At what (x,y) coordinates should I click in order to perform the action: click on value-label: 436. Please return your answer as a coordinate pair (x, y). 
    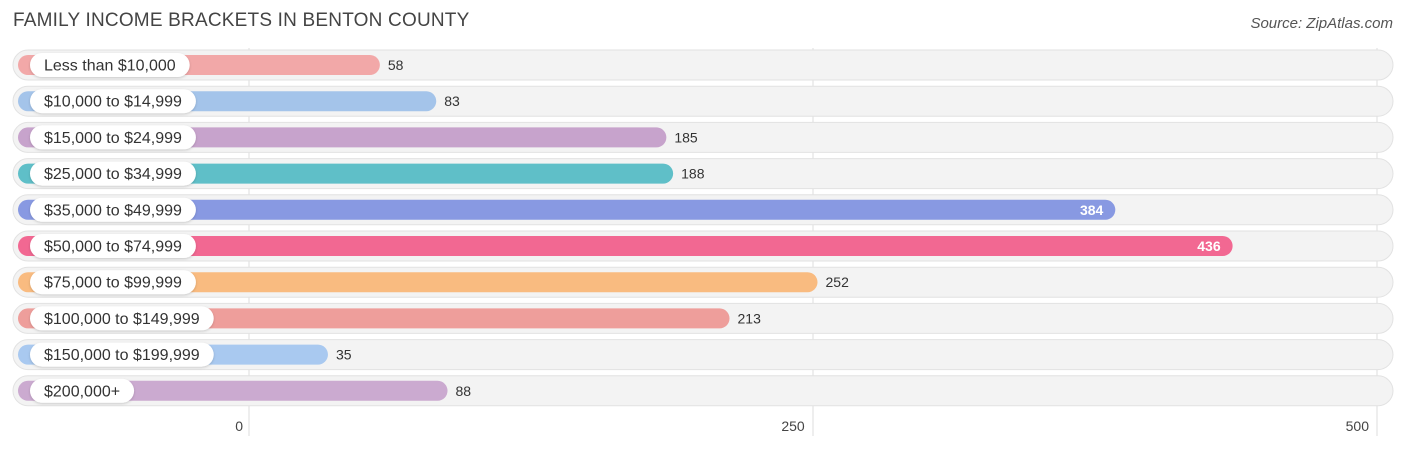
    Looking at the image, I should click on (1209, 246).